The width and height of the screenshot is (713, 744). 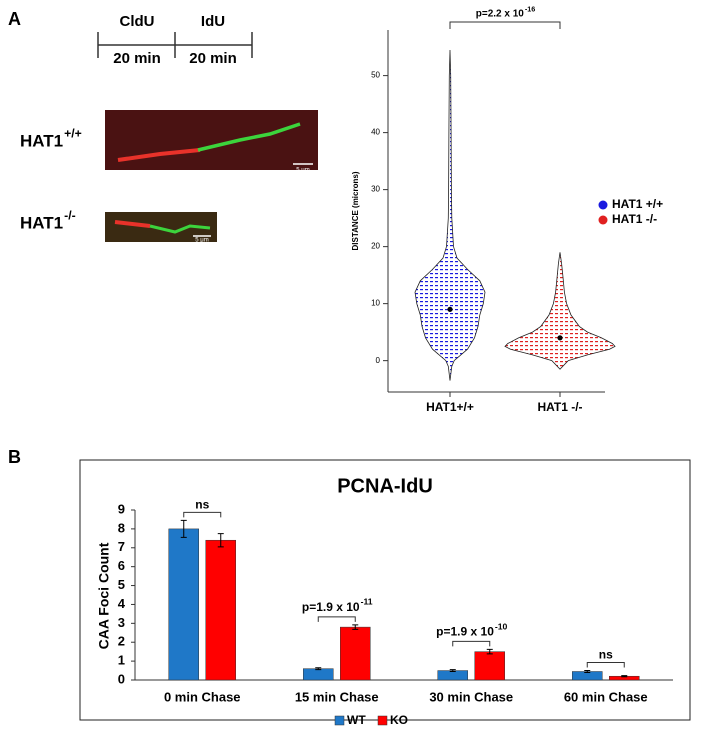 I want to click on panel-label: B, so click(x=14, y=457).